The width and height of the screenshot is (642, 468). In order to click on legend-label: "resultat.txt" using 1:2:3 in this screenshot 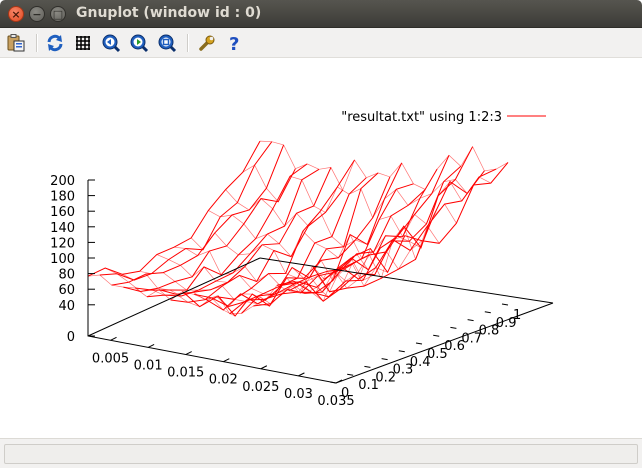, I will do `click(421, 117)`.